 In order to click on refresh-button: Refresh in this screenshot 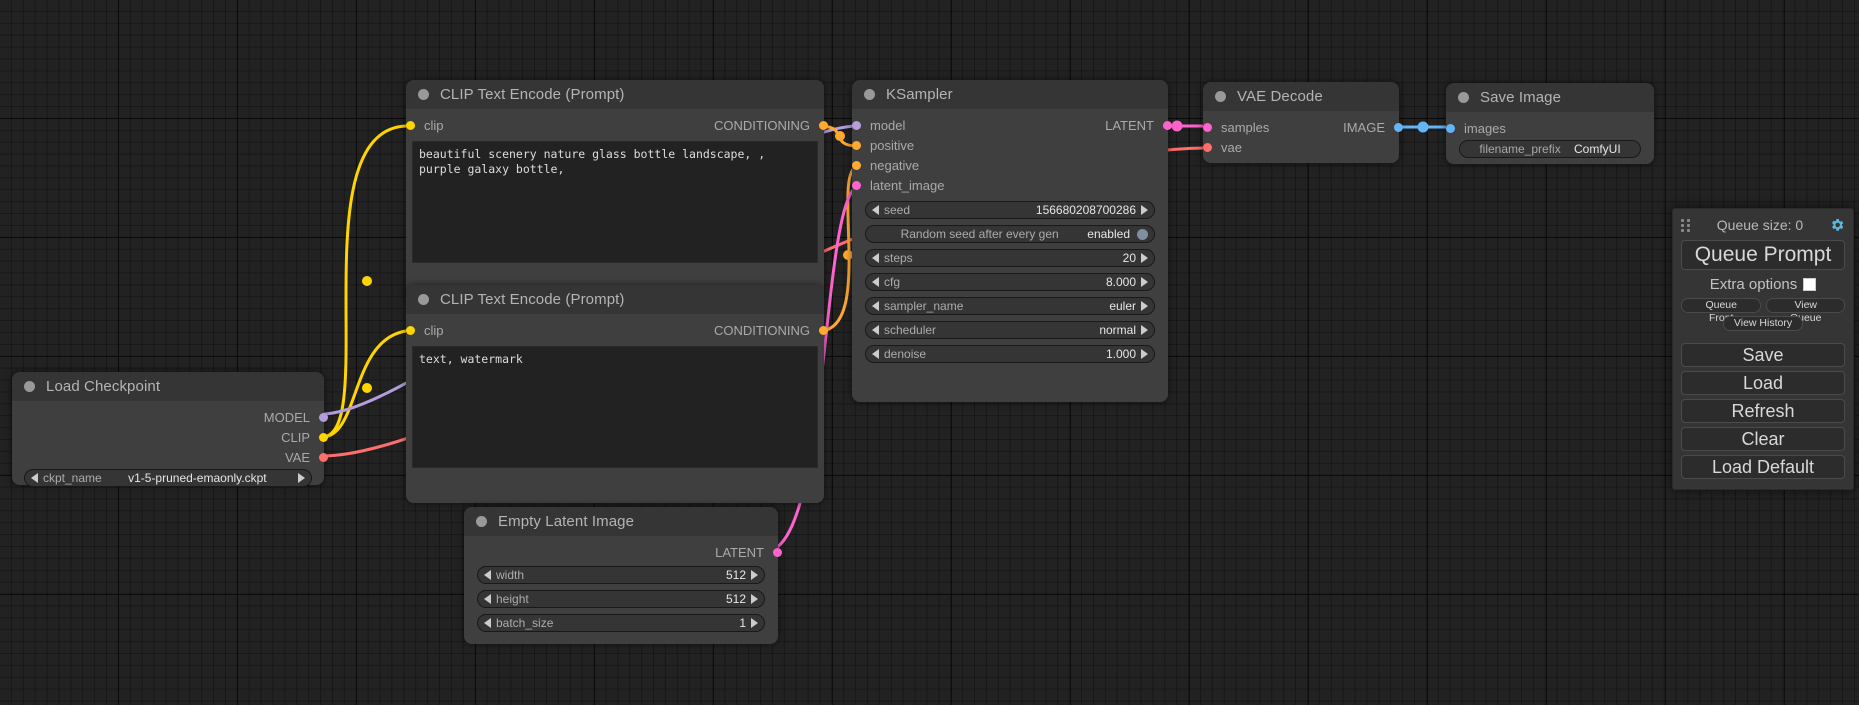, I will do `click(1763, 411)`.